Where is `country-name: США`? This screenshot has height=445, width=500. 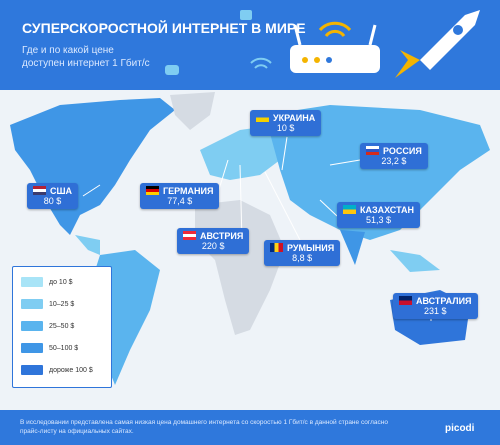
country-name: США is located at coordinates (61, 191).